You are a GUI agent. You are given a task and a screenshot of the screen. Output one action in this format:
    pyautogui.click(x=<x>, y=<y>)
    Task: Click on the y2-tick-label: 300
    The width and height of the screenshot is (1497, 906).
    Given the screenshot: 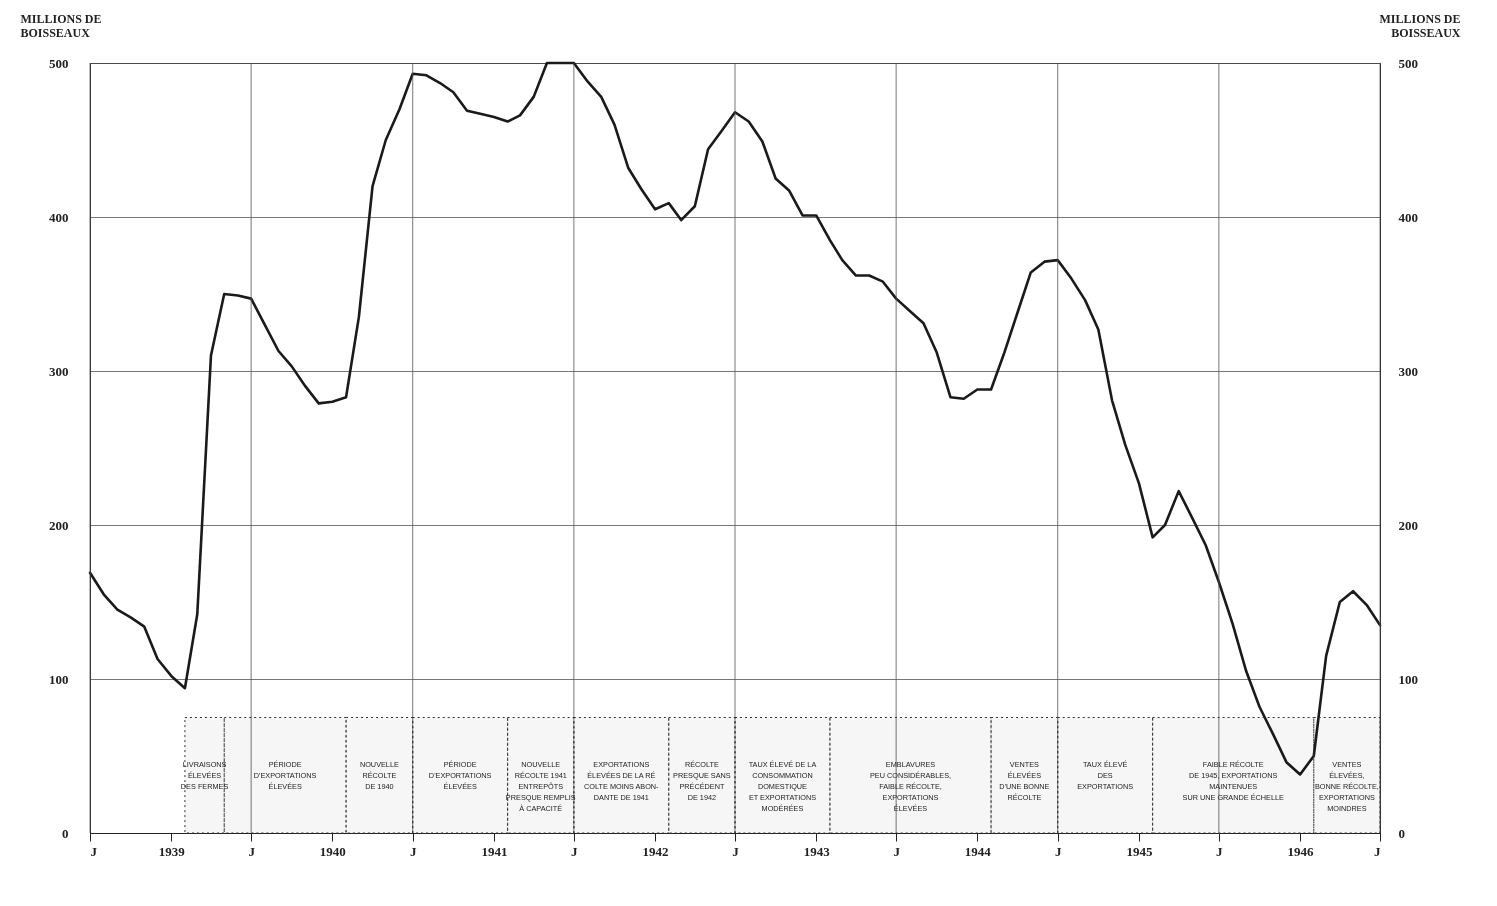 What is the action you would take?
    pyautogui.click(x=1408, y=371)
    